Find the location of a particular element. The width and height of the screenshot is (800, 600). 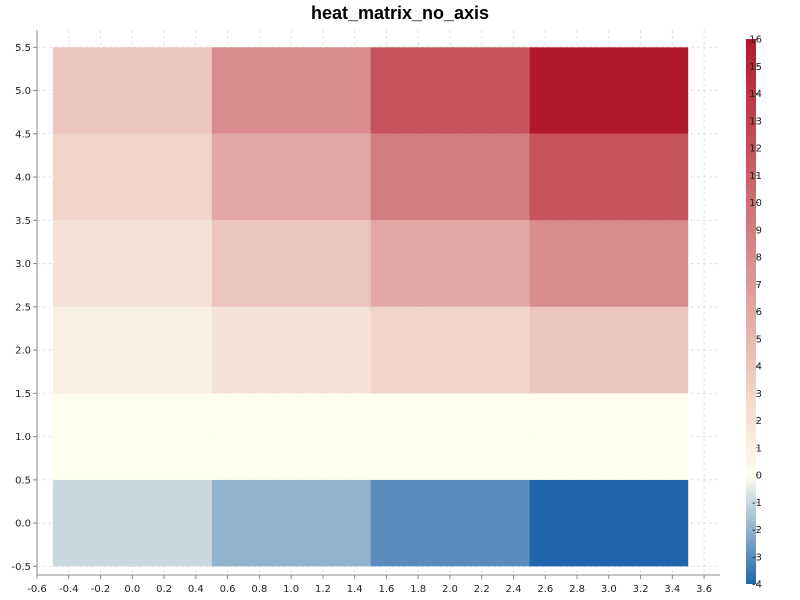

colorbar-tick-label: 1 is located at coordinates (759, 448).